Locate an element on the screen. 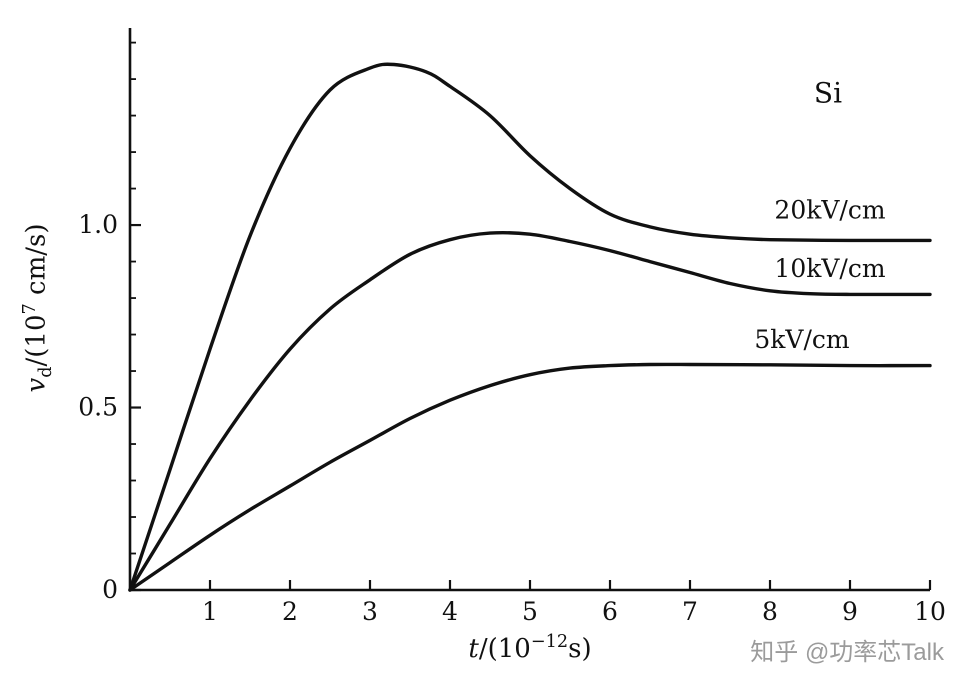  y-axis-subscript: d is located at coordinates (45, 372).